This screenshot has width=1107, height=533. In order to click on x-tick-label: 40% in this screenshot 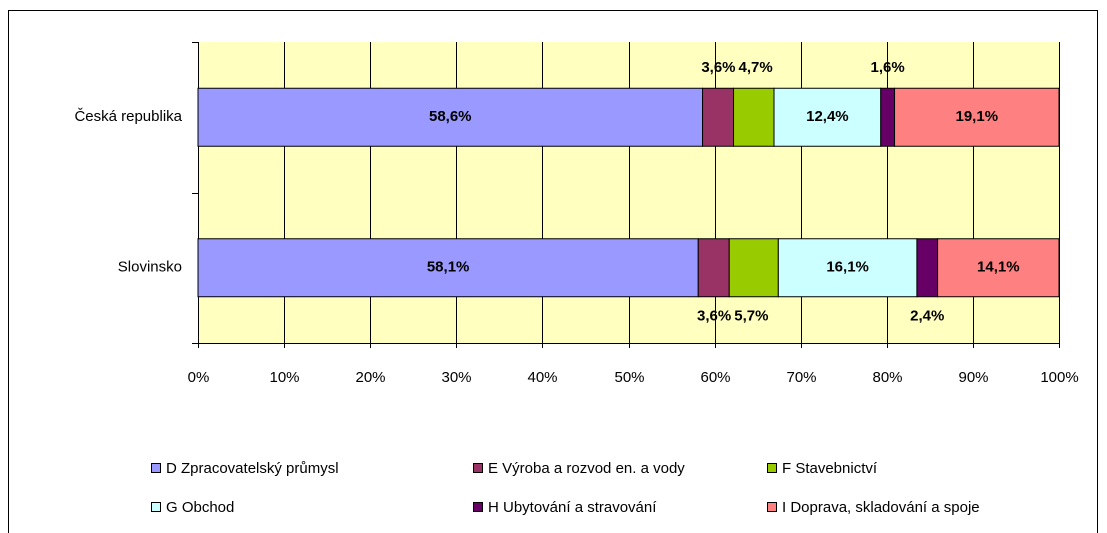, I will do `click(542, 377)`.